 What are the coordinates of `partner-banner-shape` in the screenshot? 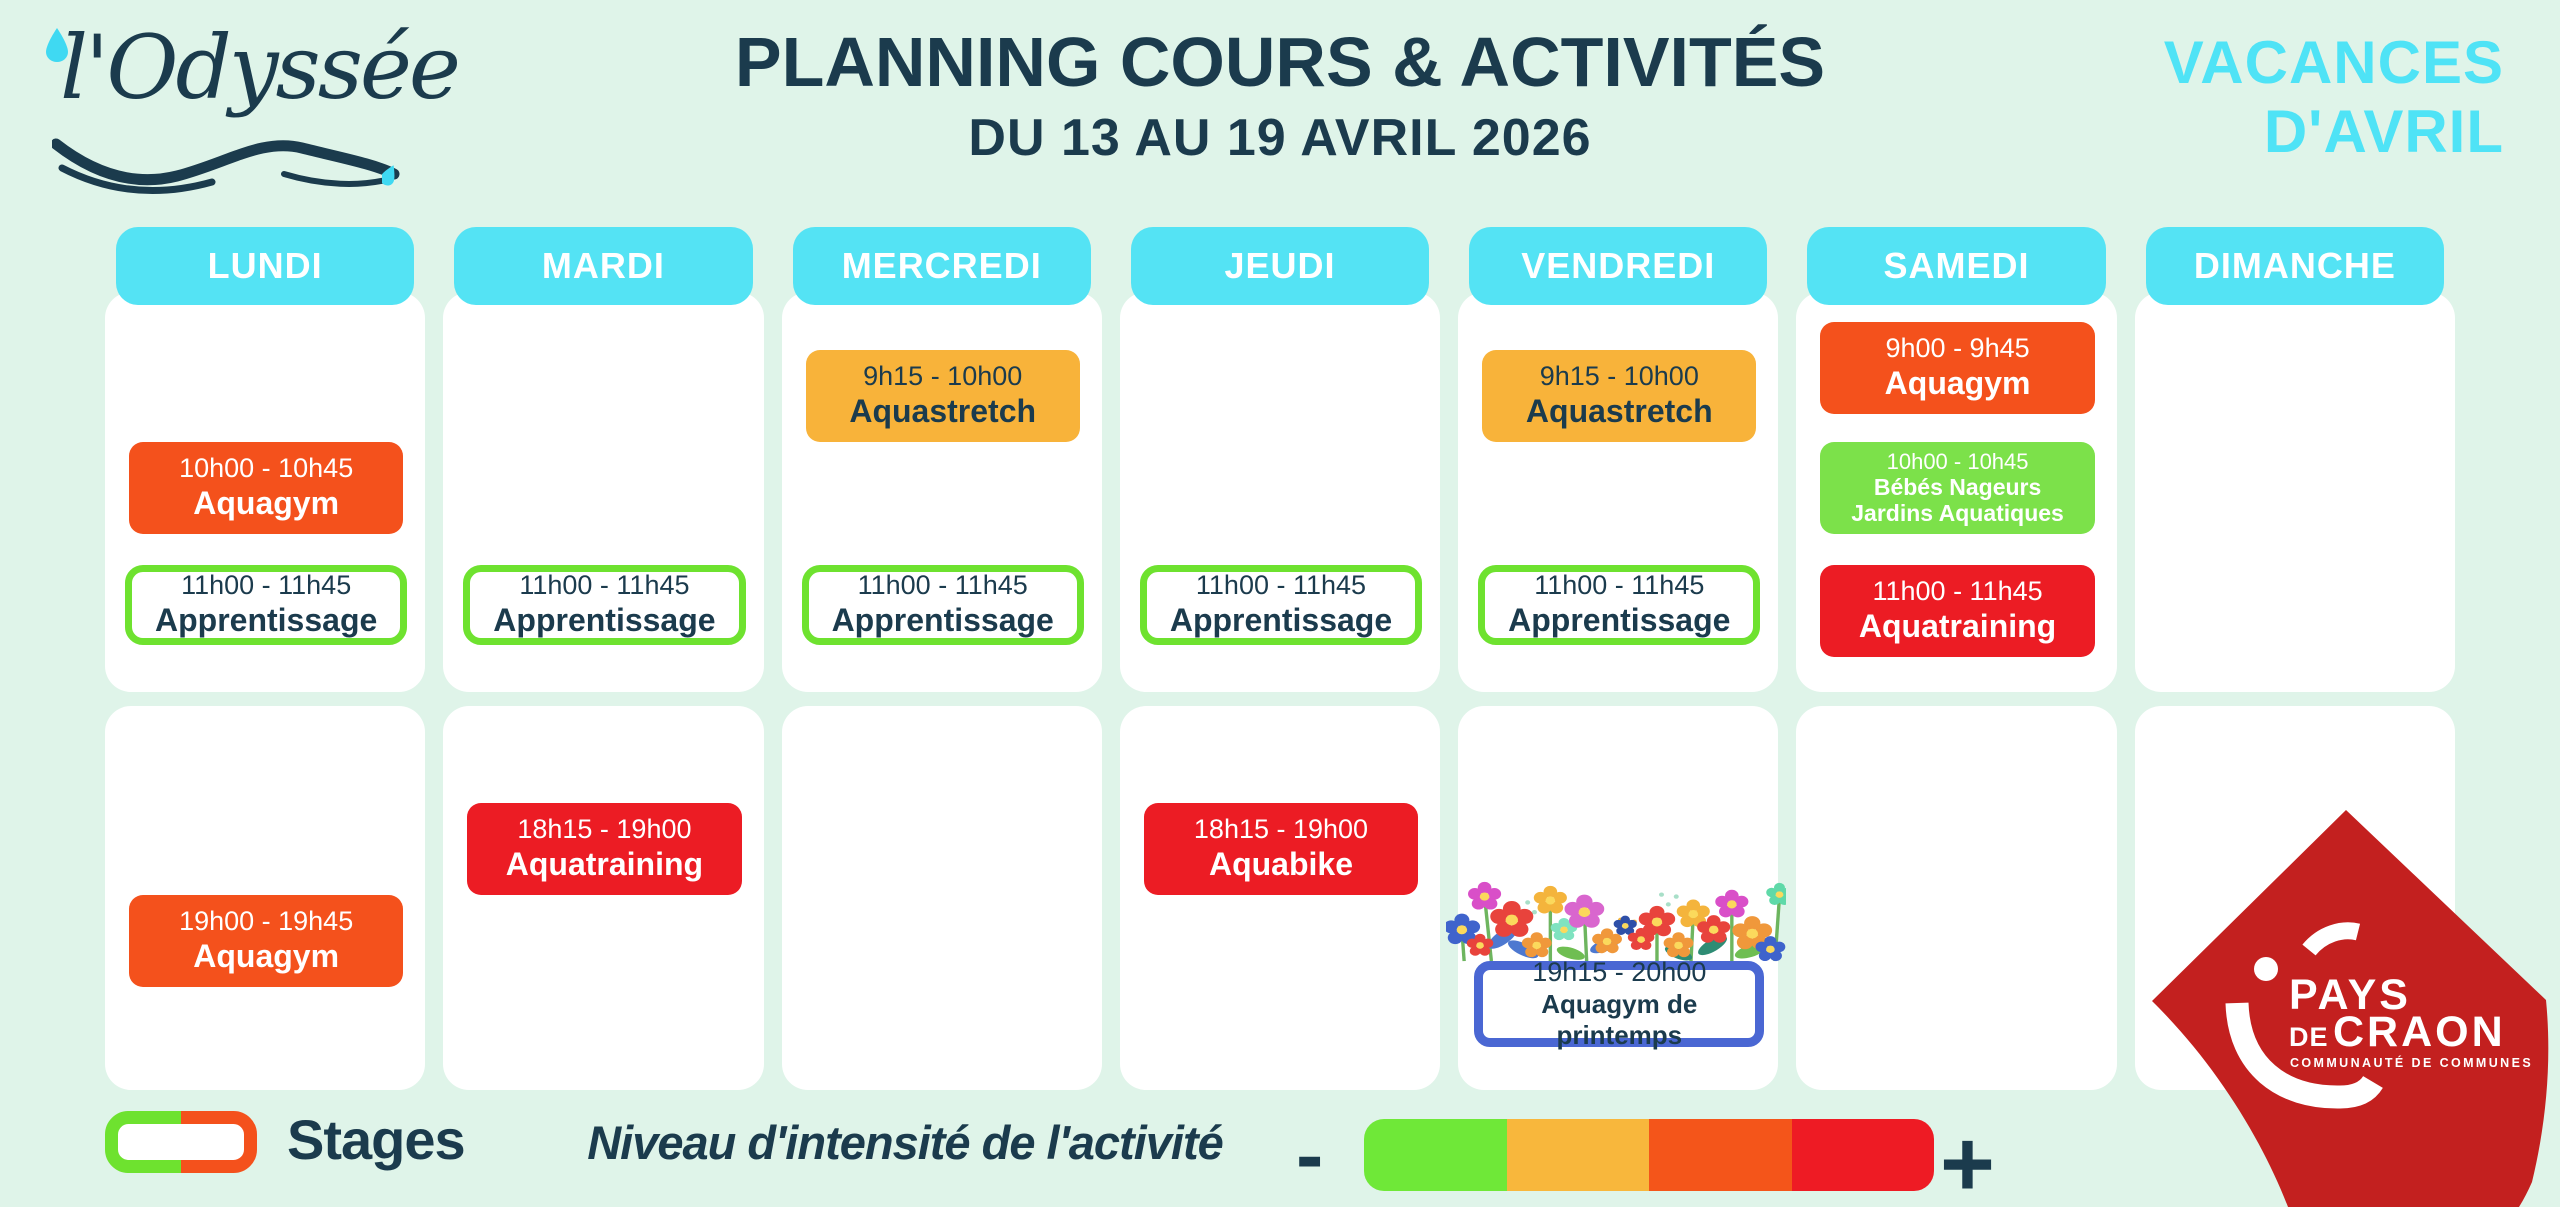 It's located at (2350, 1008).